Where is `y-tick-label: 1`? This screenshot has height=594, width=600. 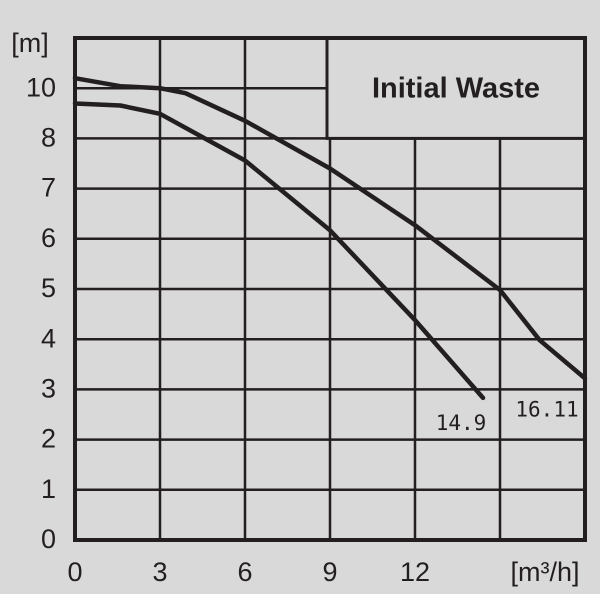
y-tick-label: 1 is located at coordinates (48, 489).